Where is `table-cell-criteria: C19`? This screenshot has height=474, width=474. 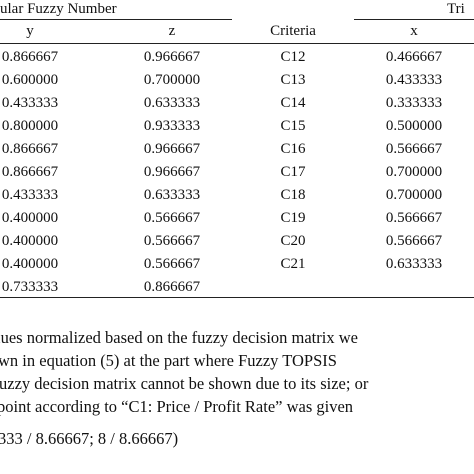 table-cell-criteria: C19 is located at coordinates (293, 218).